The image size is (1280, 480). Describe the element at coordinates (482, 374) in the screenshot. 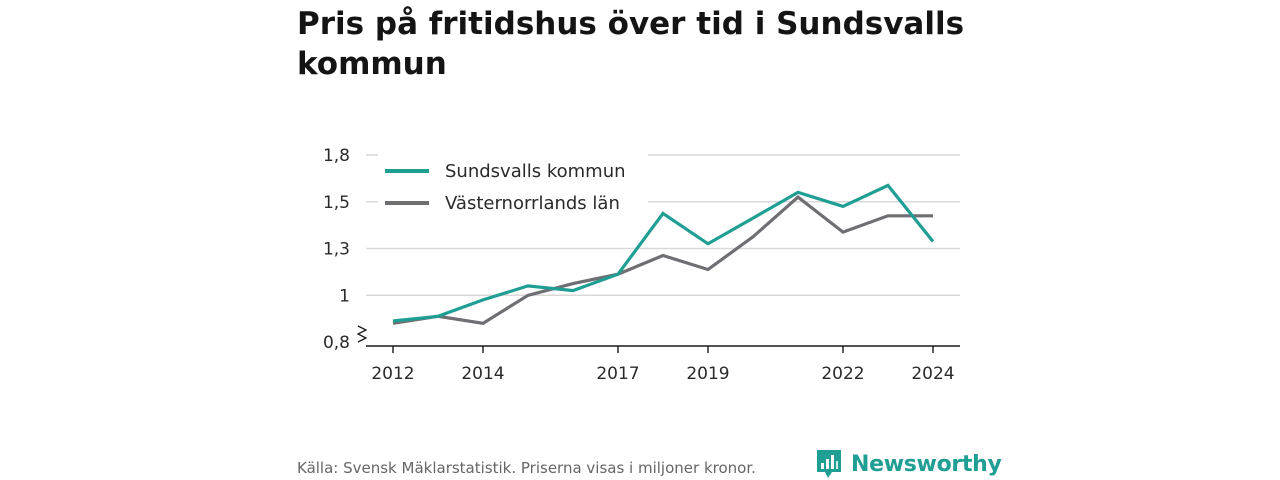

I see `x-tick-label: 2014` at that location.